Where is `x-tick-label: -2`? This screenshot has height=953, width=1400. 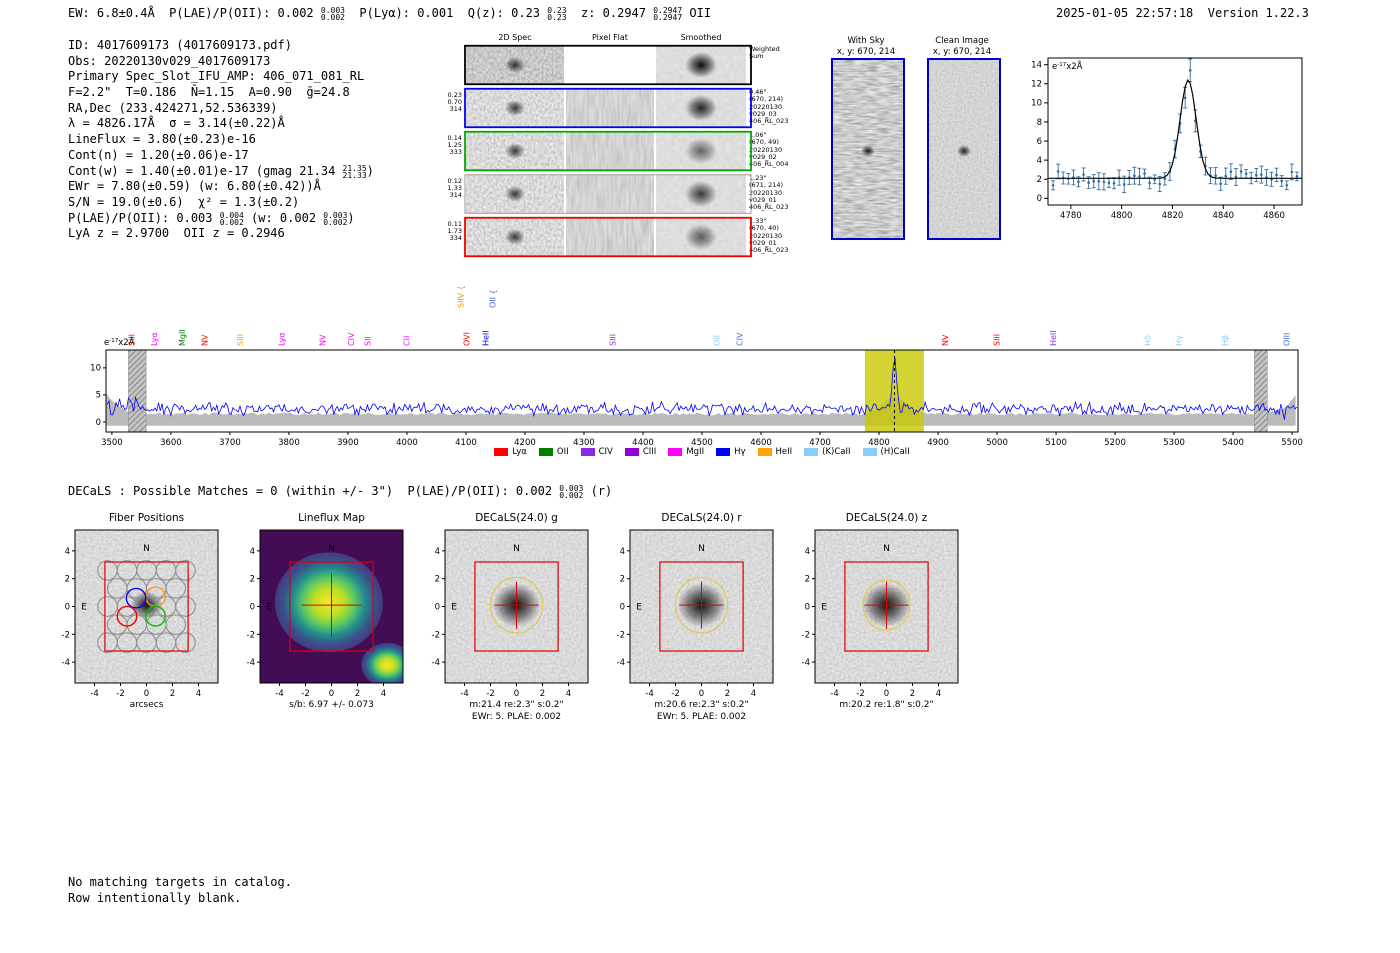 x-tick-label: -2 is located at coordinates (490, 694).